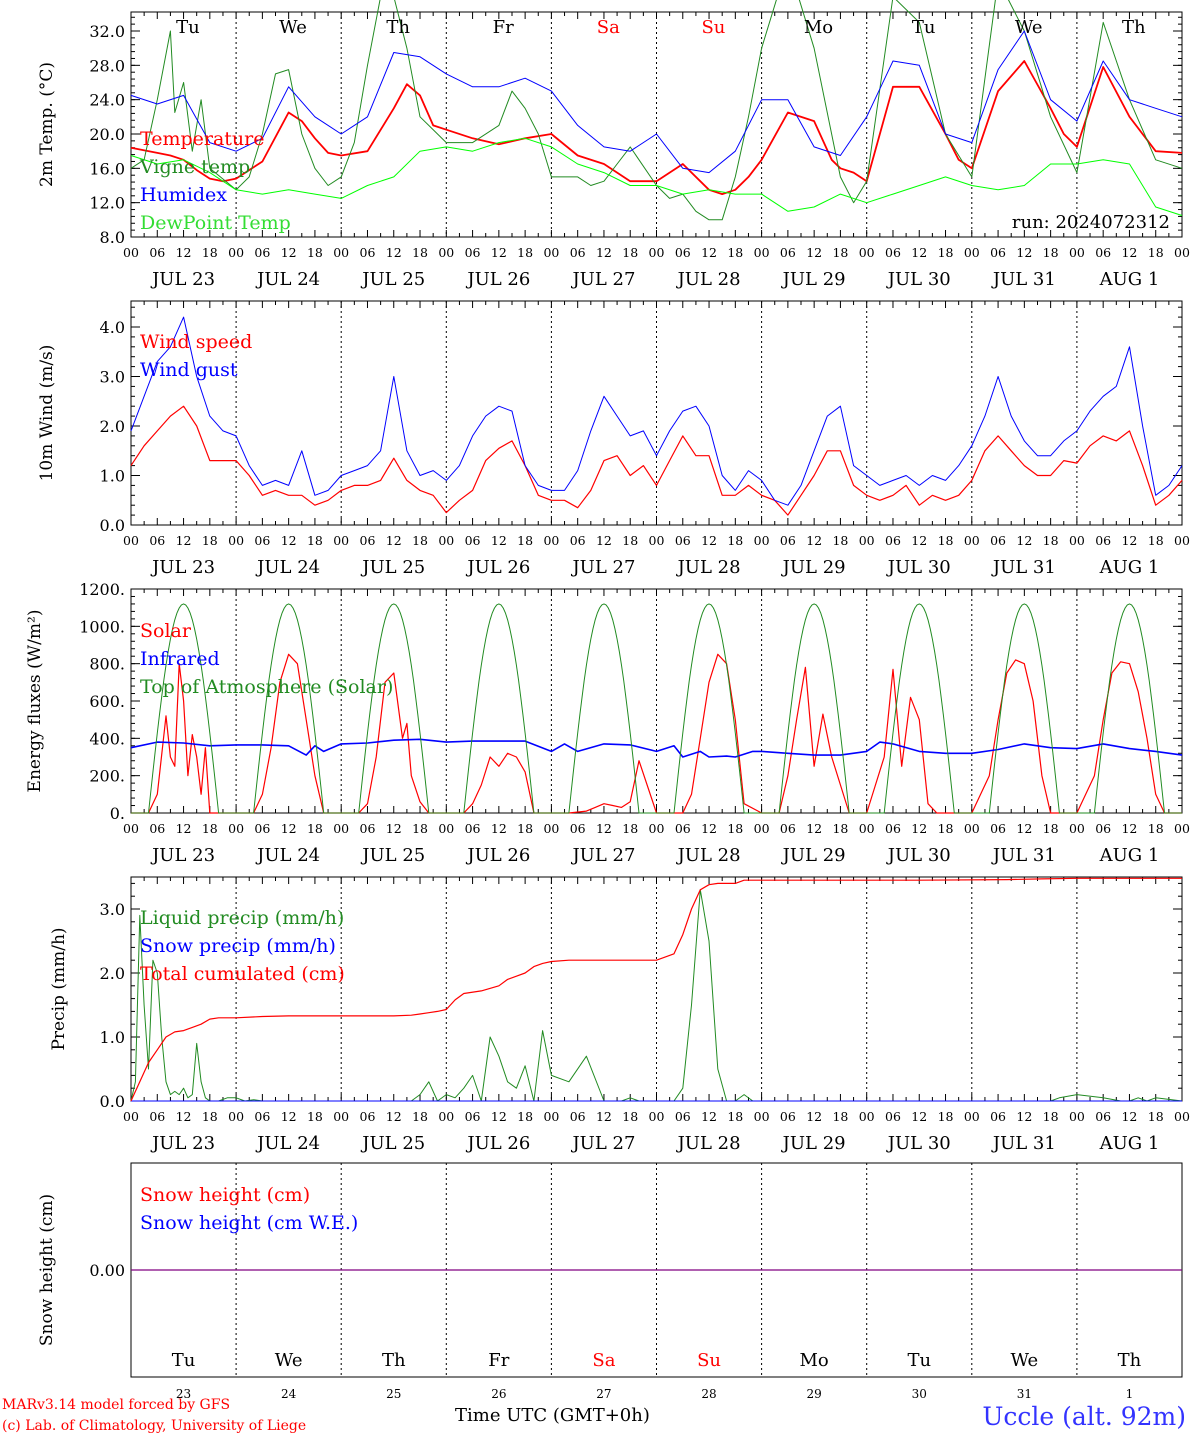 This screenshot has width=1194, height=1440. I want to click on date-label: JUL 26, so click(497, 279).